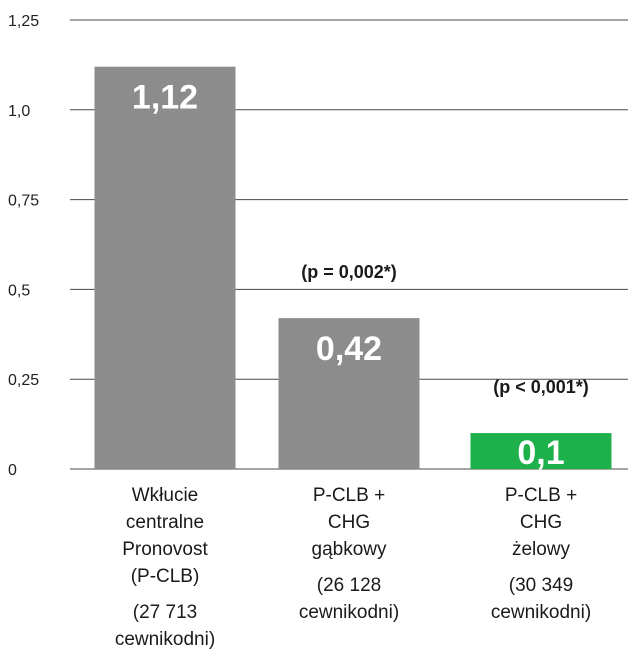 The image size is (628, 665). What do you see at coordinates (349, 272) in the screenshot?
I see `significance-annotation: (p = 0,002*)` at bounding box center [349, 272].